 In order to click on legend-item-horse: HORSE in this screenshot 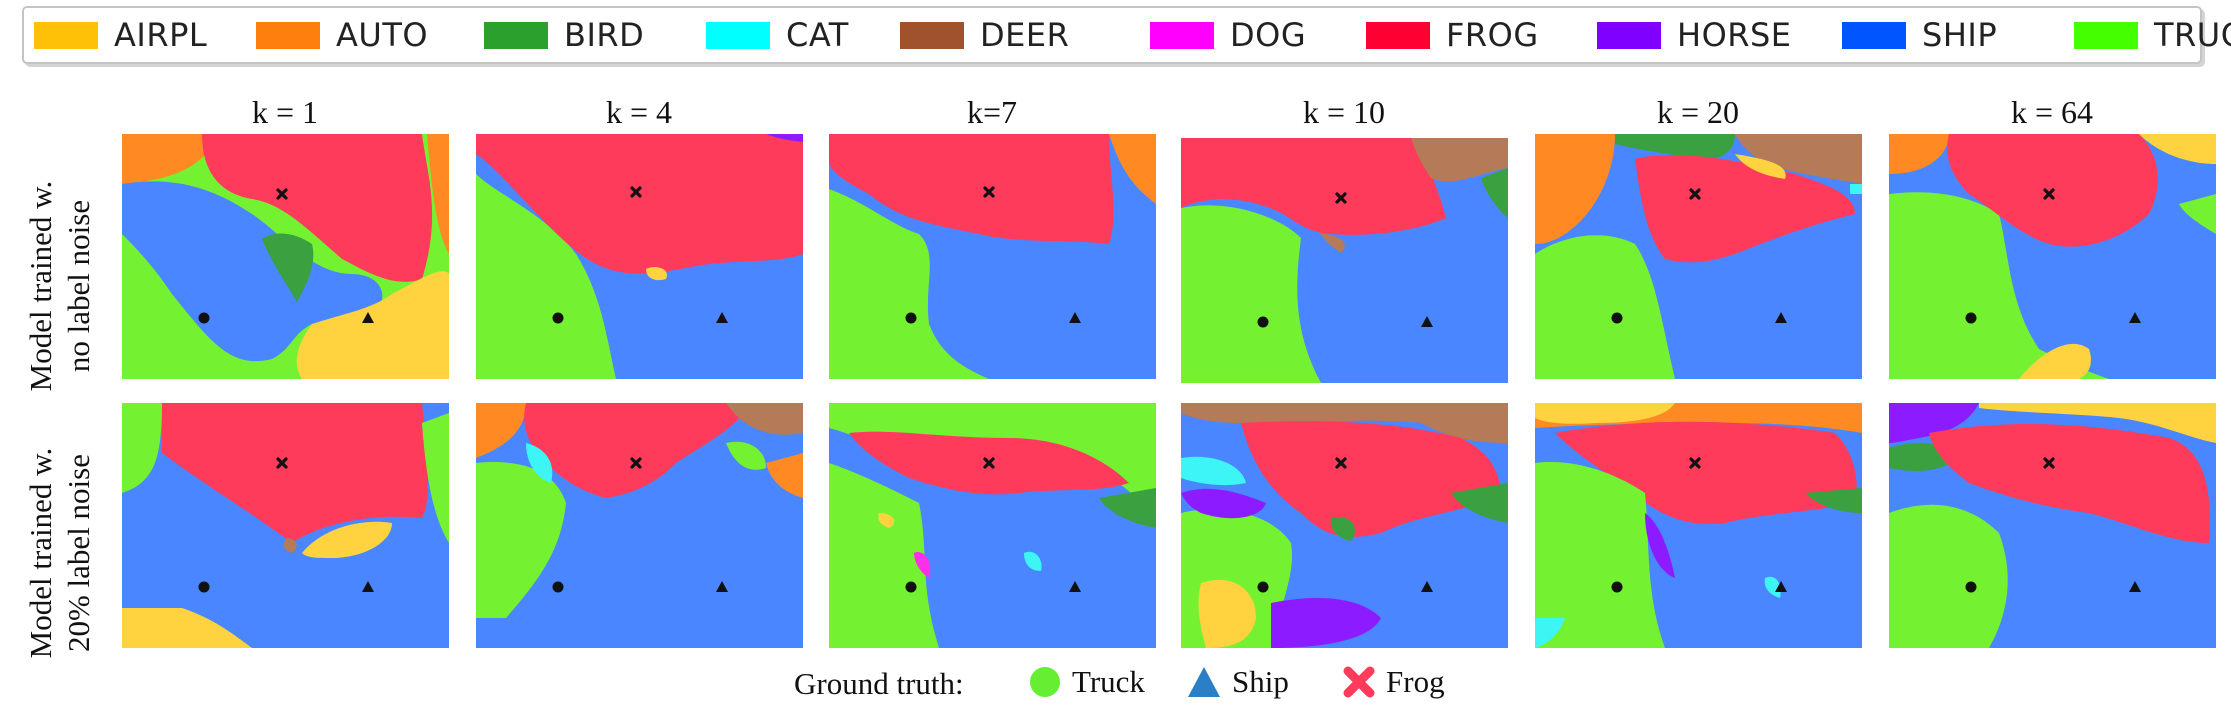, I will do `click(1694, 35)`.